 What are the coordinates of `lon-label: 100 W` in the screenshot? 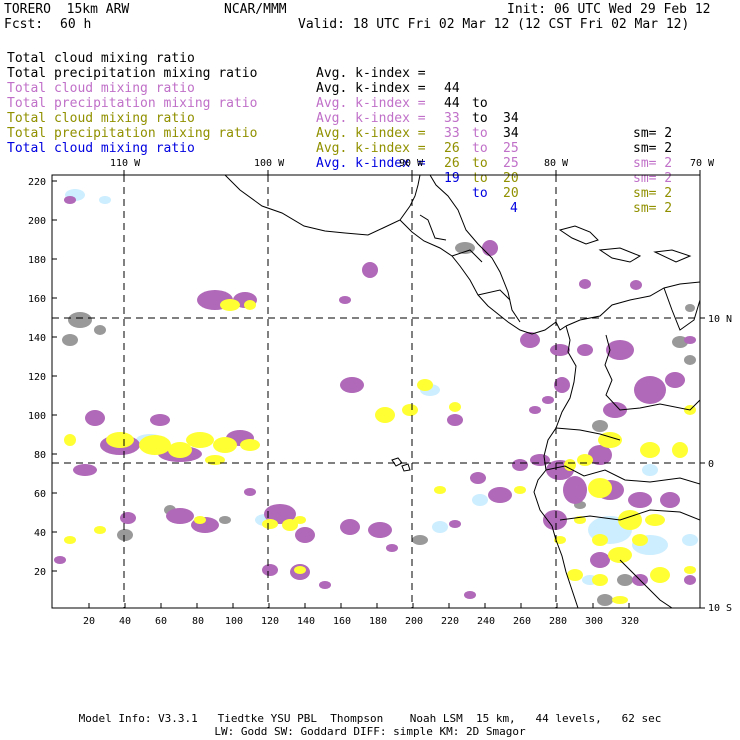 It's located at (269, 163).